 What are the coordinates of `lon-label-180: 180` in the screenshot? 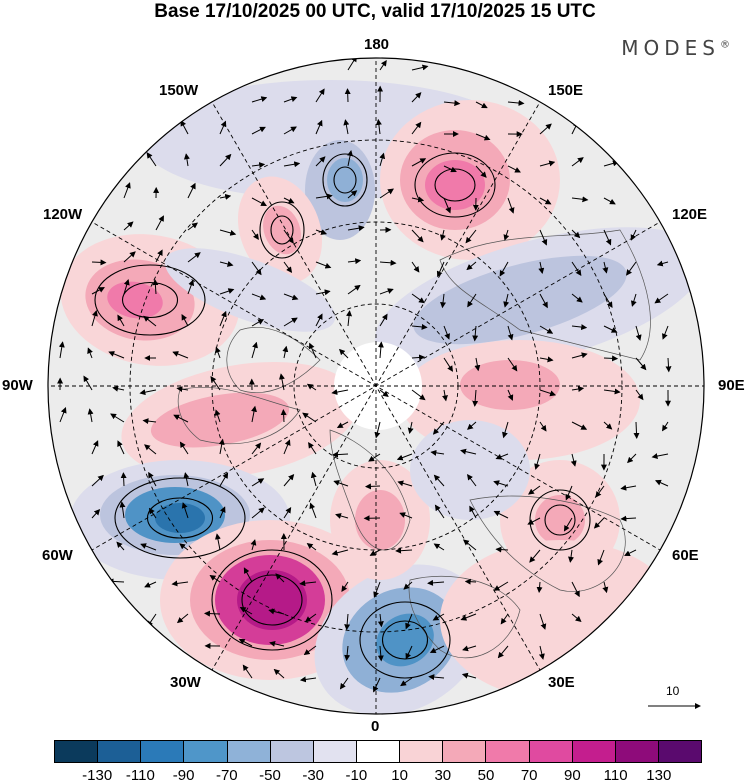 It's located at (376, 44).